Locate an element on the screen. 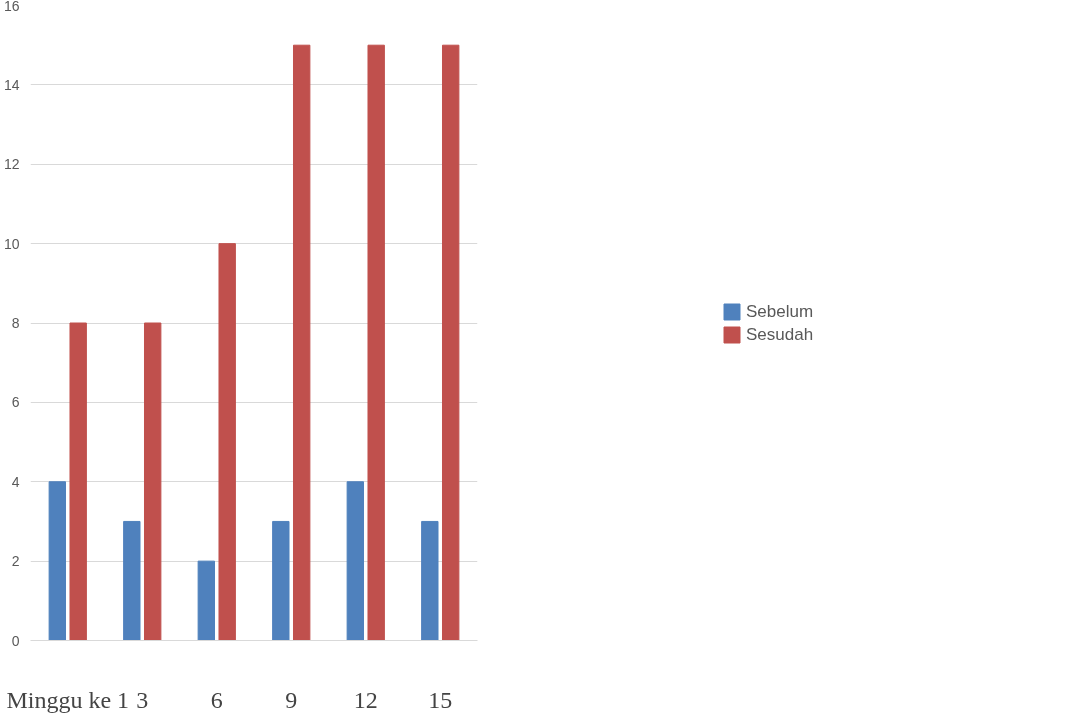 The height and width of the screenshot is (727, 1070). y-tick-label: 10 is located at coordinates (11, 243).